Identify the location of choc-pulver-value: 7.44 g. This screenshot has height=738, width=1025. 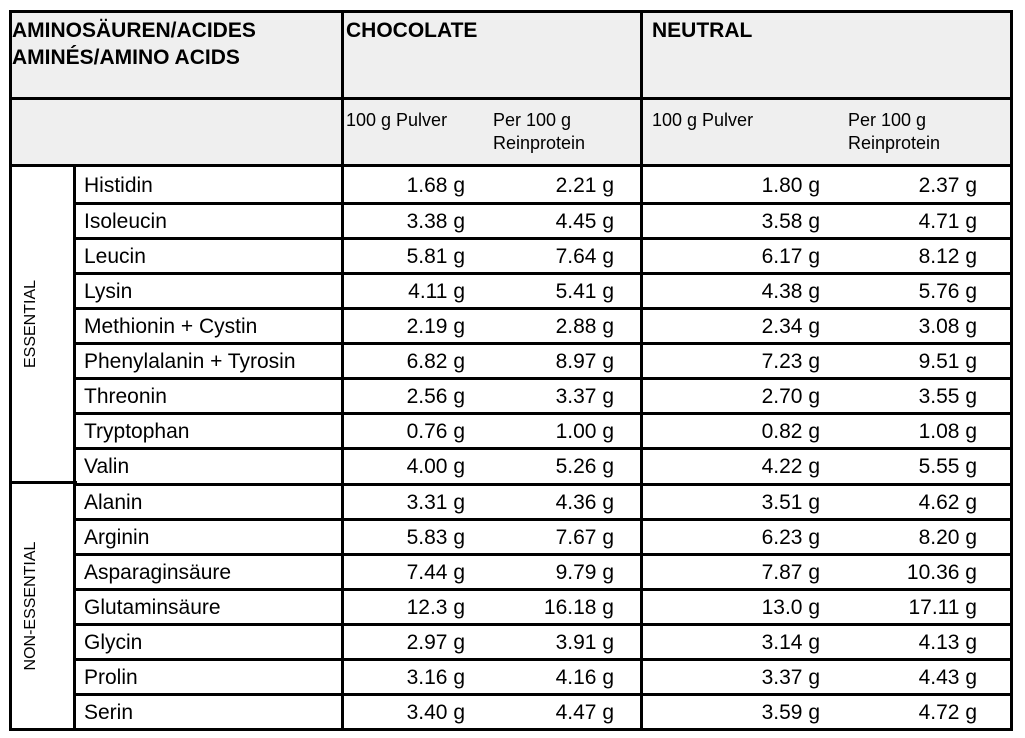
(435, 572).